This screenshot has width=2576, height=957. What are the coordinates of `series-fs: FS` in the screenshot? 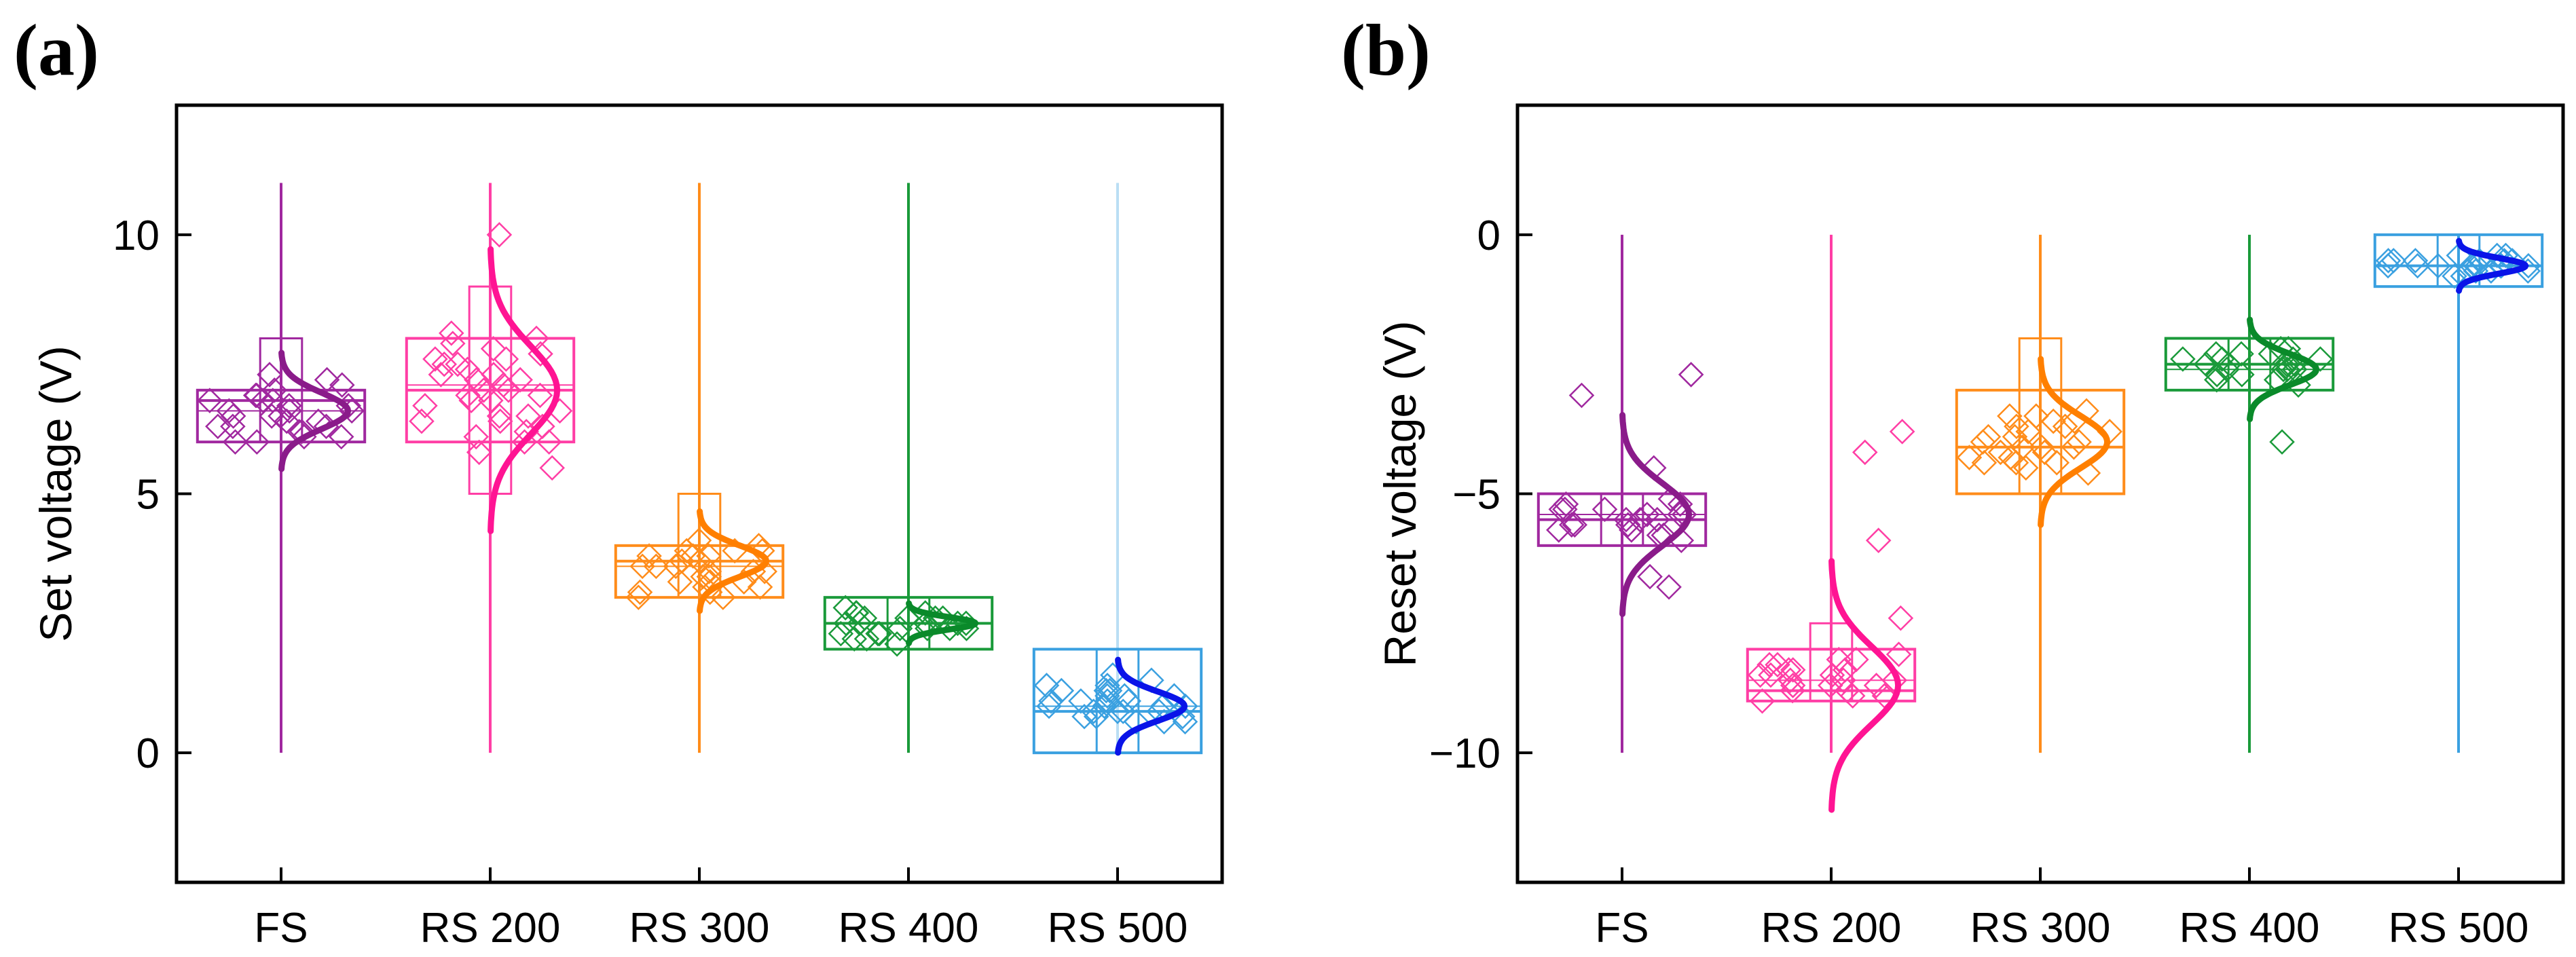 It's located at (1622, 593).